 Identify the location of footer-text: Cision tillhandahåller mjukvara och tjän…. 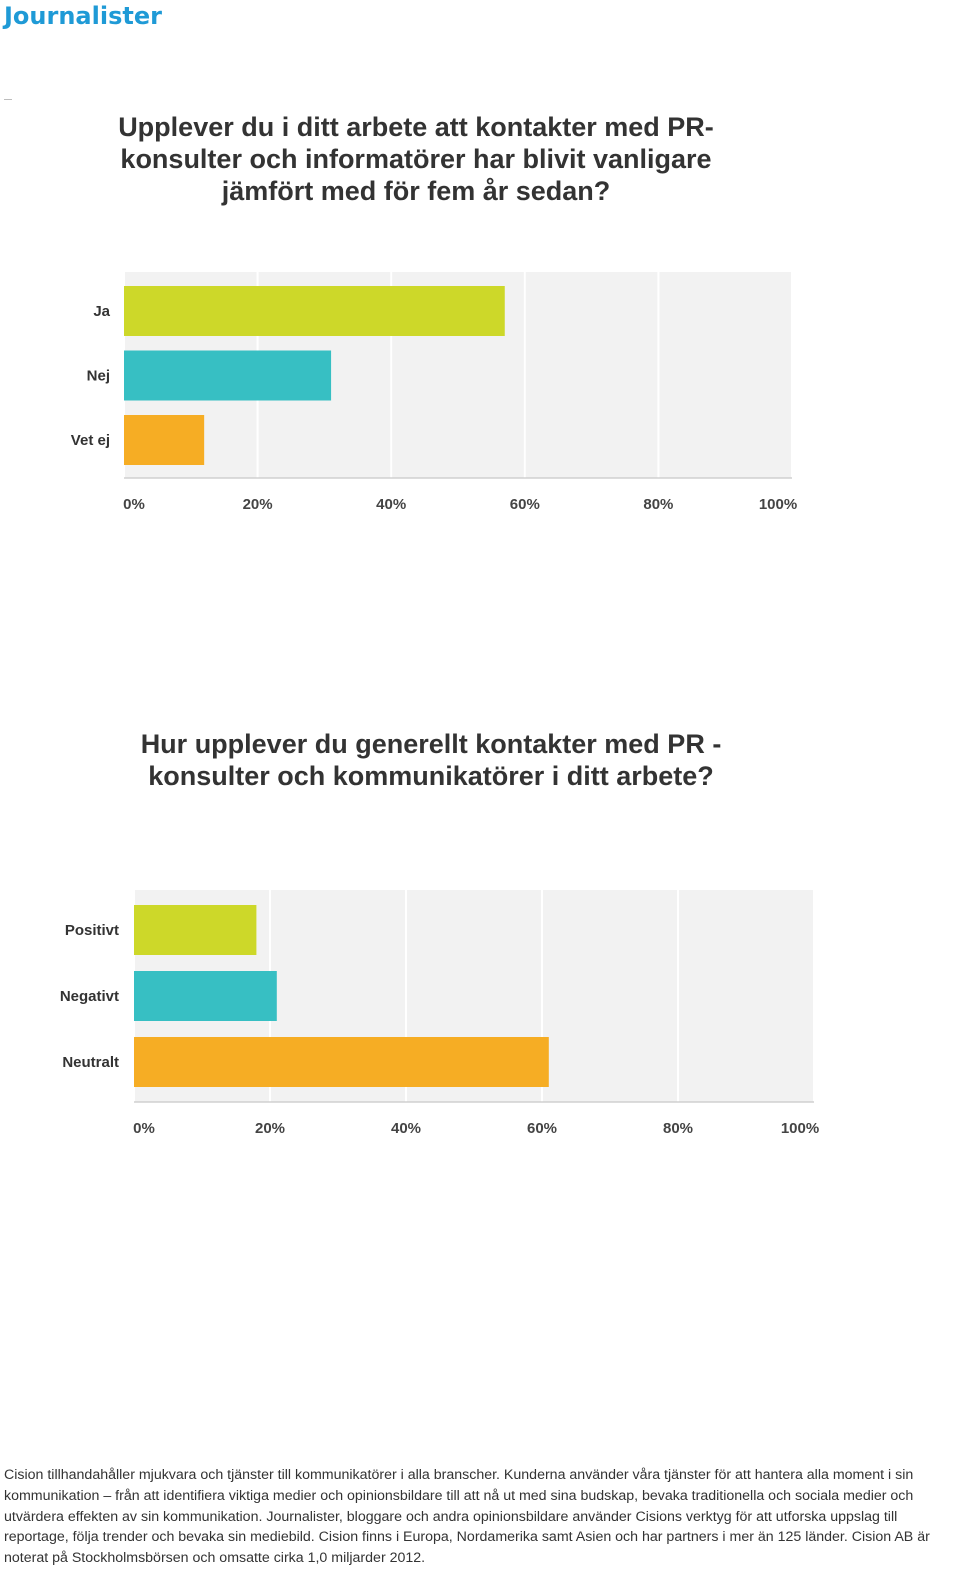
(467, 1517).